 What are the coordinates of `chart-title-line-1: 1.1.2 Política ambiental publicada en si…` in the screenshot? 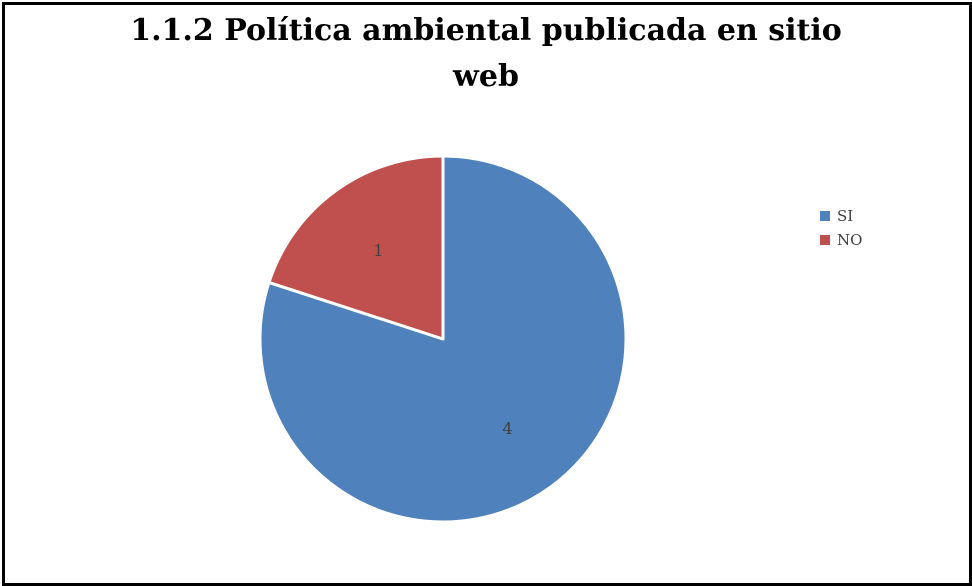 It's located at (486, 30).